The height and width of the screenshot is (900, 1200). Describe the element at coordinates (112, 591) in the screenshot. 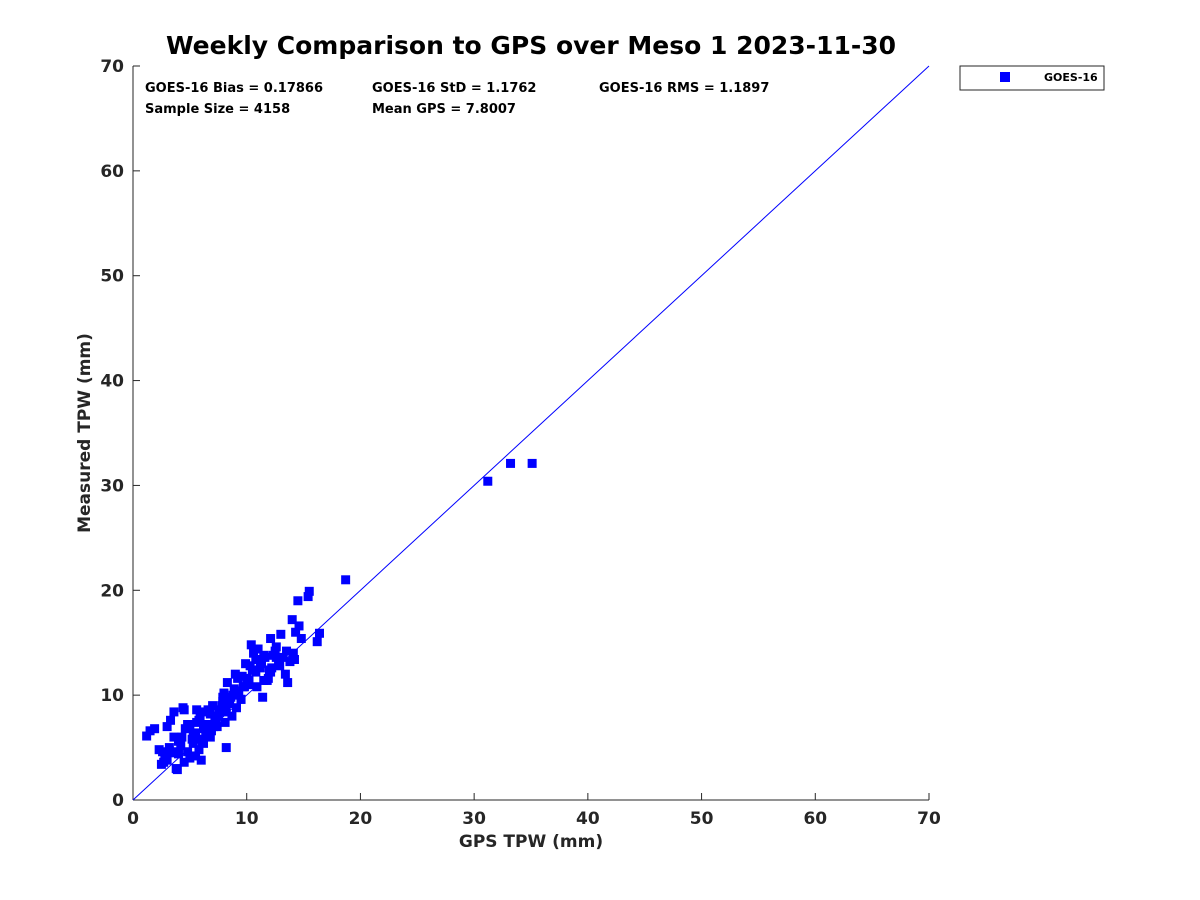

I see `y-tick-label: 20` at that location.